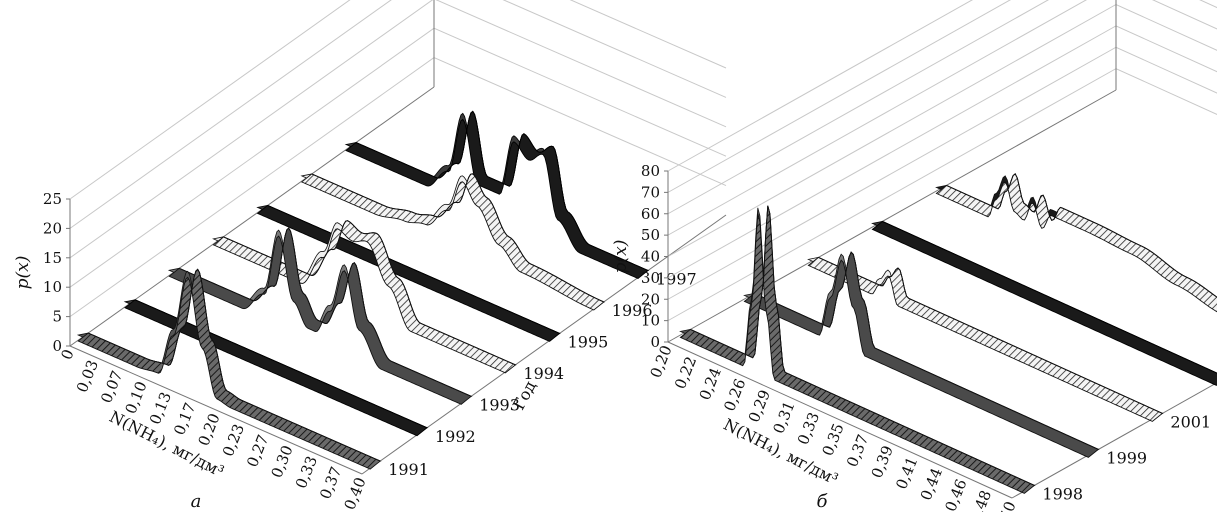  Describe the element at coordinates (1062, 493) in the screenshot. I see `series-label-1998: 1998` at that location.